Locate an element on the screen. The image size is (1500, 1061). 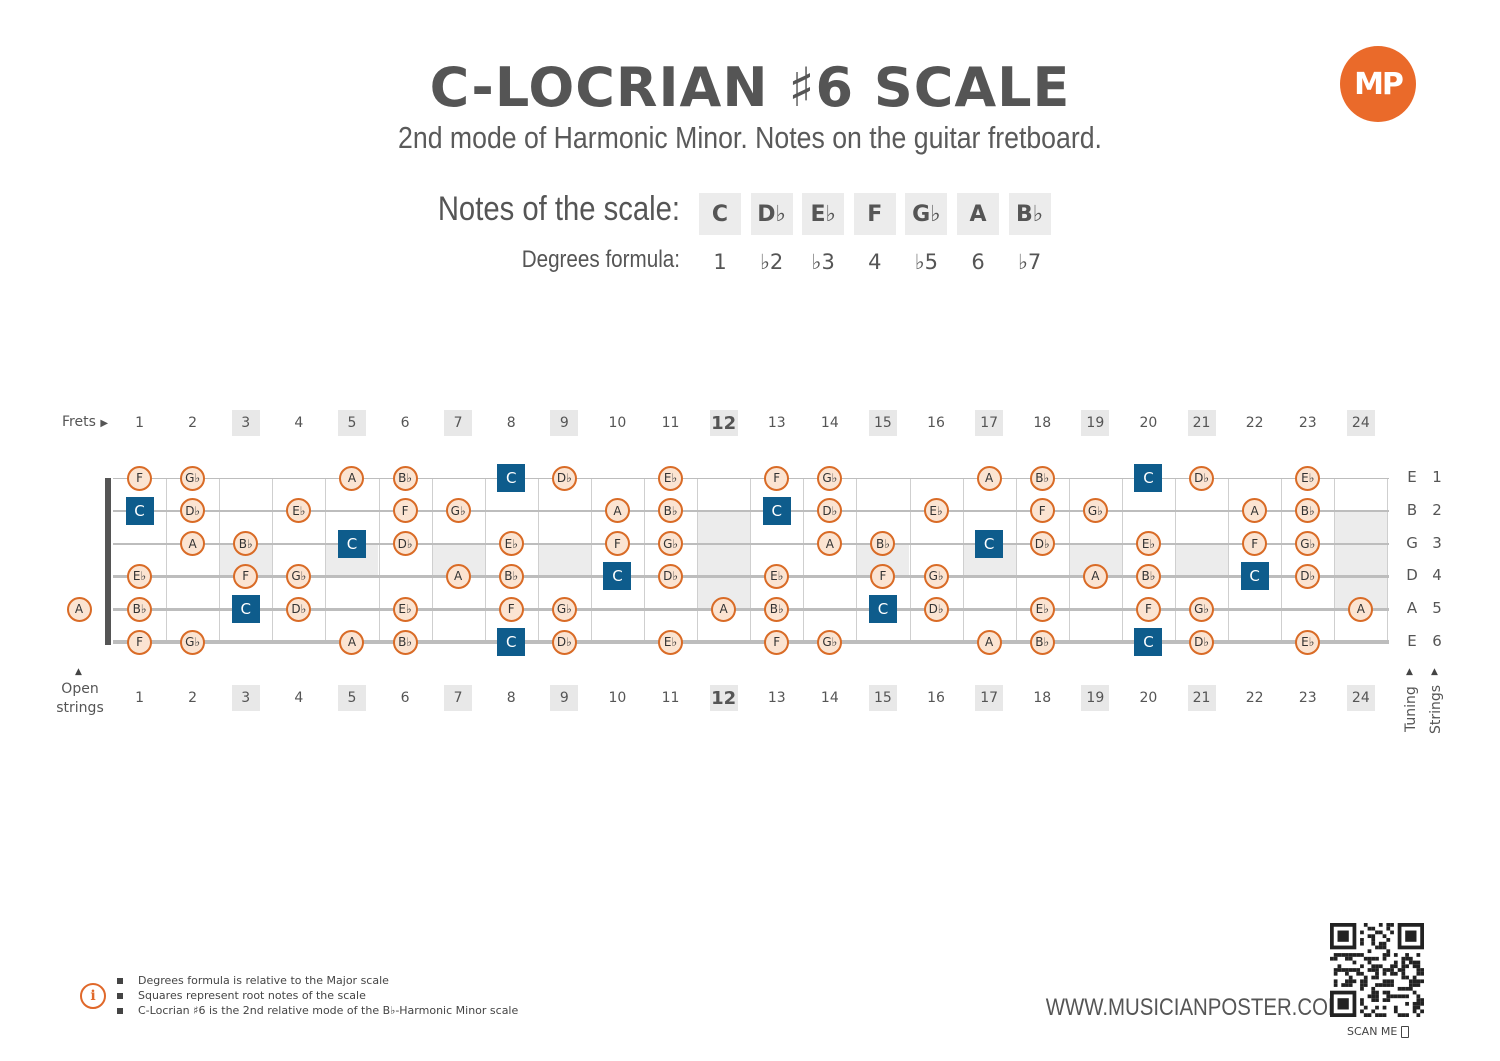
fret-number-bottom: 9 is located at coordinates (564, 698).